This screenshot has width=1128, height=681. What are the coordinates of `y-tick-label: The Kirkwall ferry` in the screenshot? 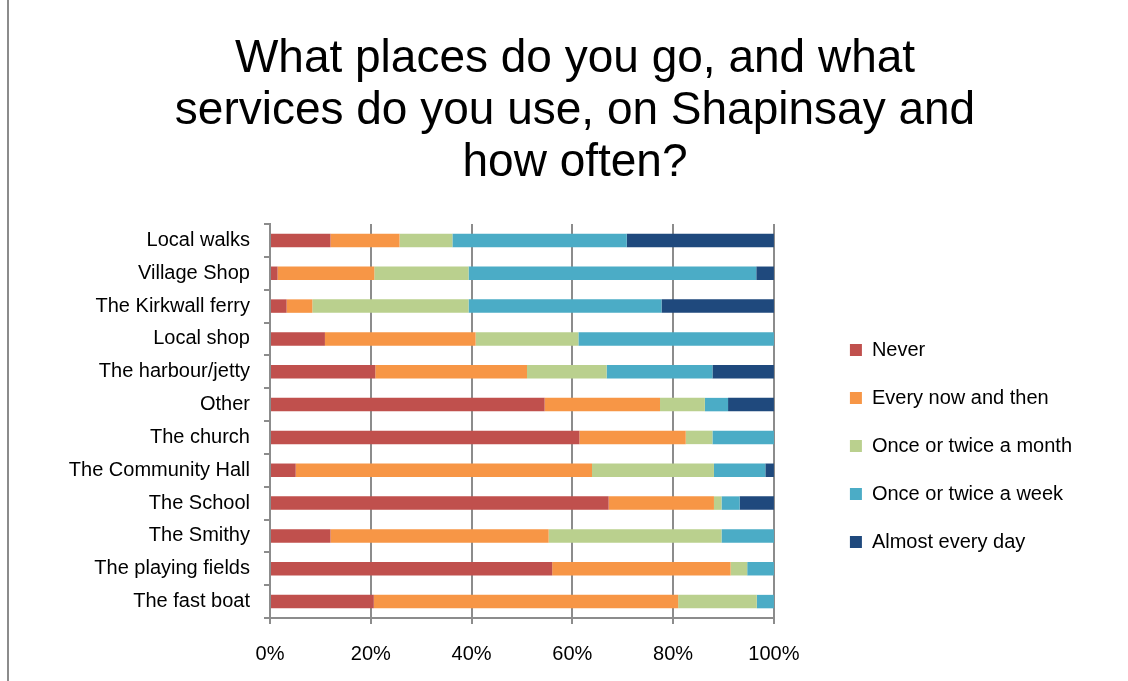 It's located at (172, 304).